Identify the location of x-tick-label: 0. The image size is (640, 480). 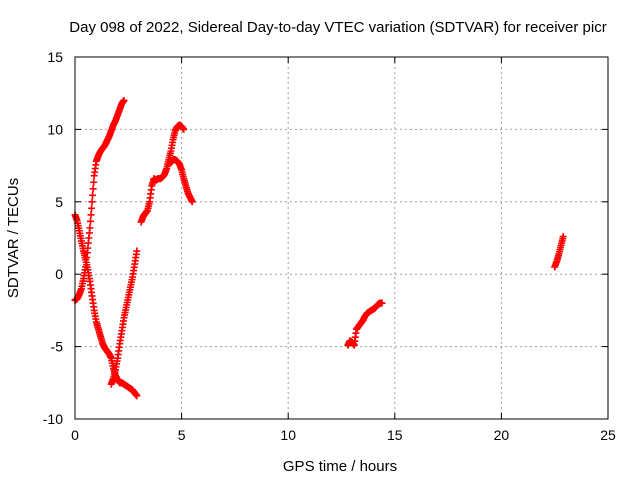
(75, 435).